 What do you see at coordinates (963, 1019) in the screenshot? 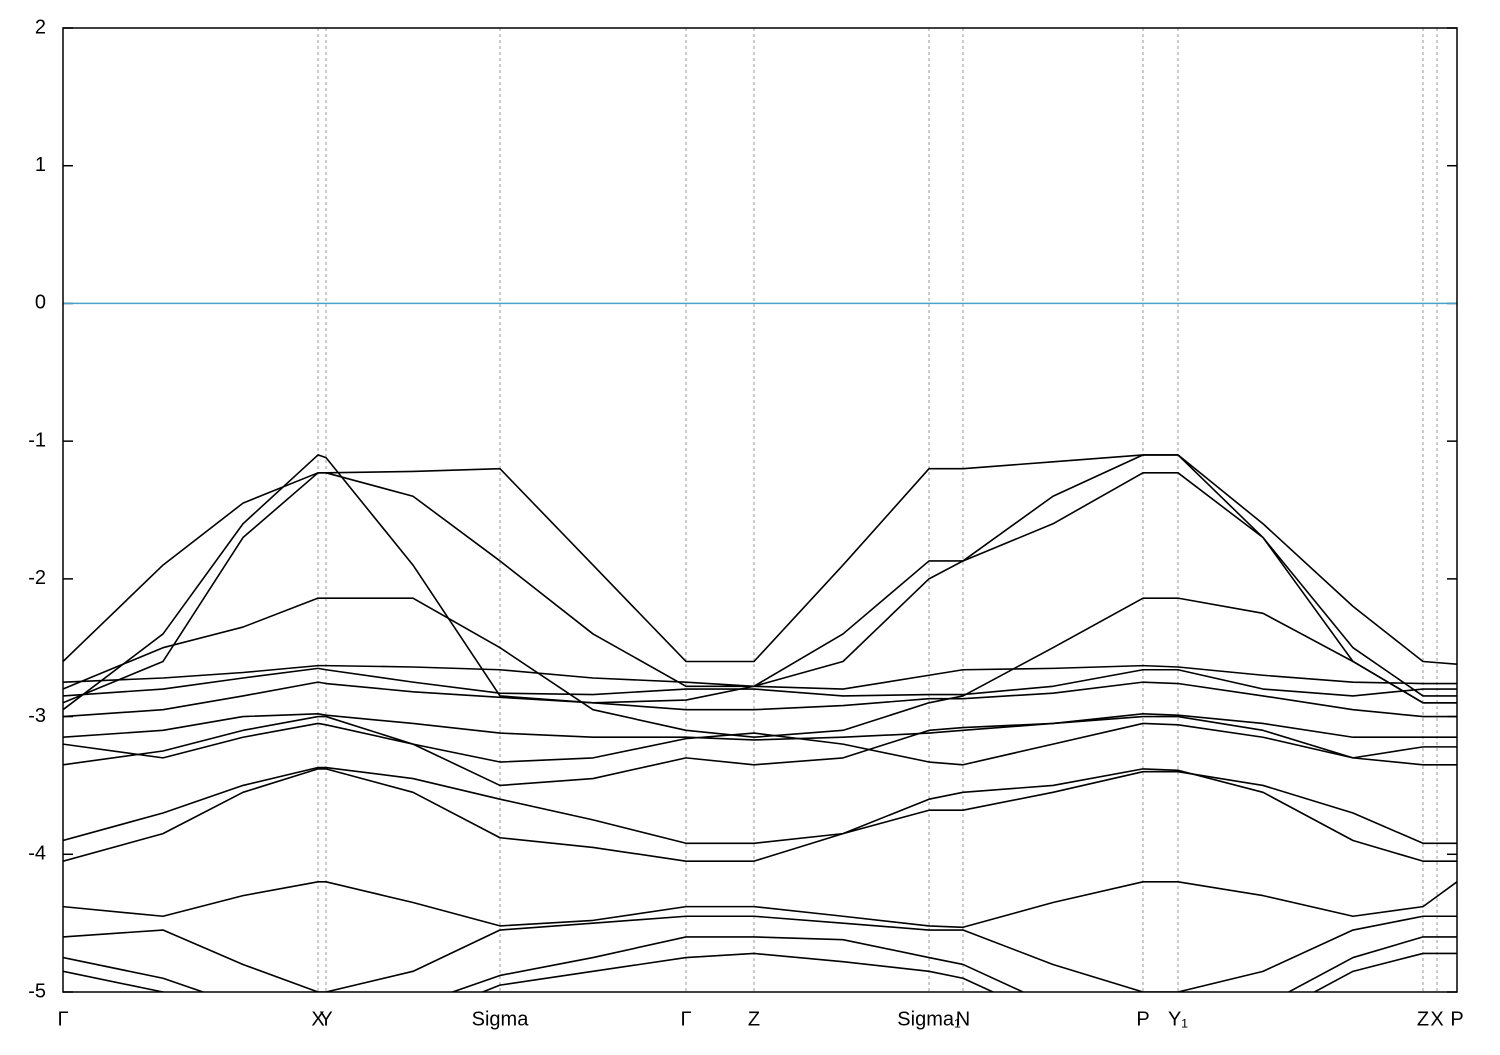
I see `x-tick-label: N` at bounding box center [963, 1019].